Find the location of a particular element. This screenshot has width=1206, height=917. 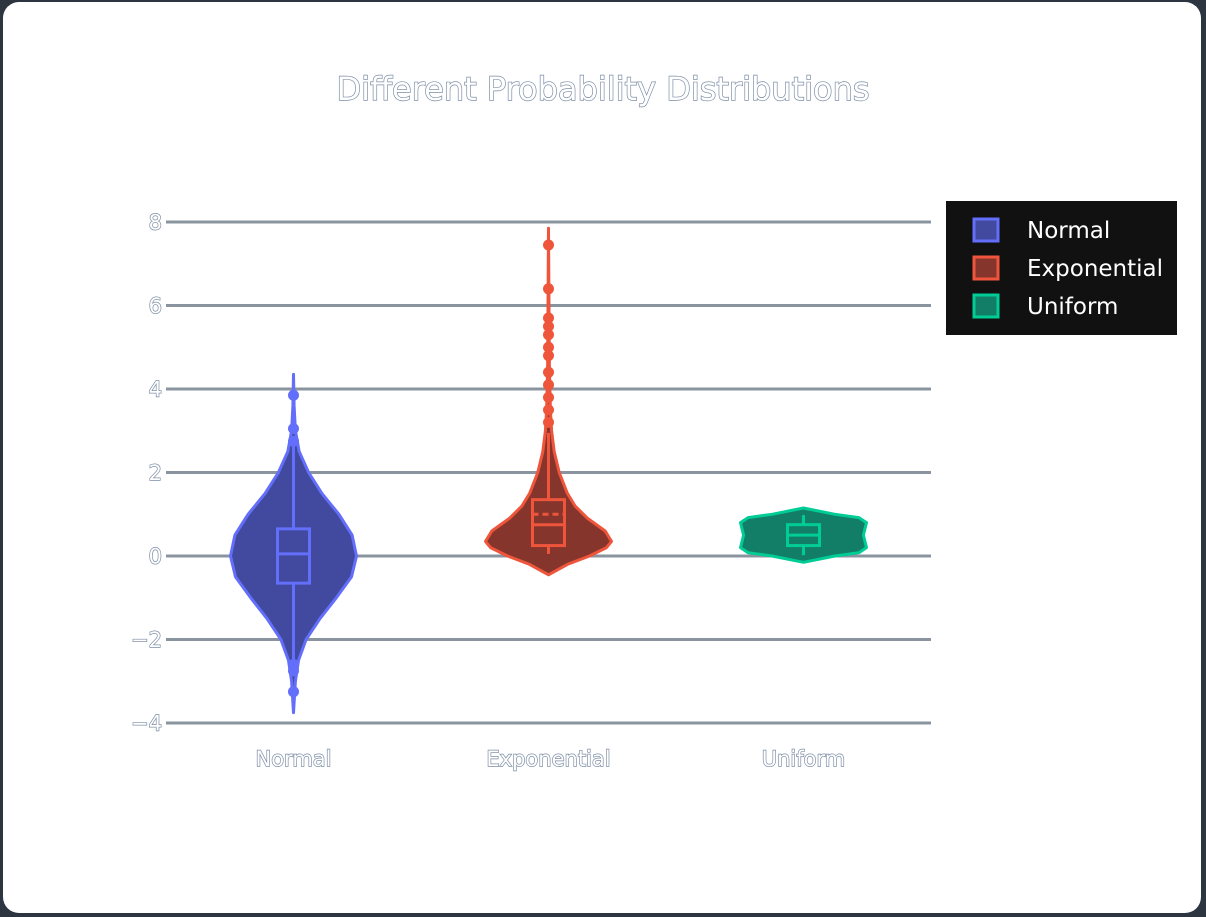

legend-label: Normal is located at coordinates (1068, 231).